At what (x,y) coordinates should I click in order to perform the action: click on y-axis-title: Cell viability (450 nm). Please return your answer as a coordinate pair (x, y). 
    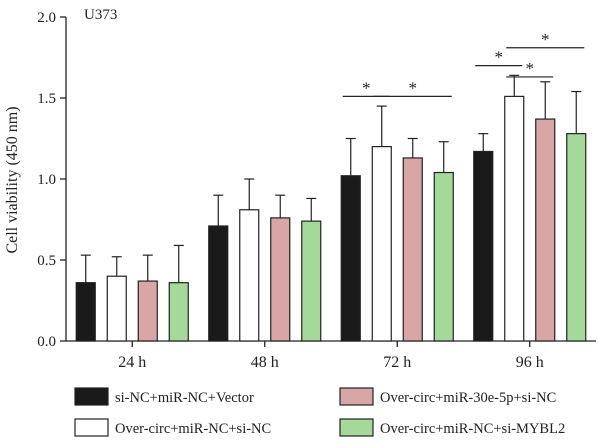
    Looking at the image, I should click on (12, 179).